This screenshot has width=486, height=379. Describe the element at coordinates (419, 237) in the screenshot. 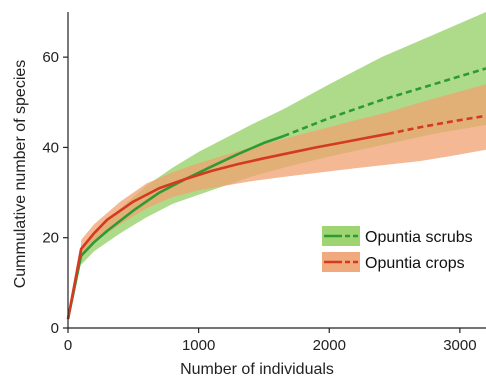

I see `legend-label-opuntia-scrubs: Opuntia scrubs` at that location.